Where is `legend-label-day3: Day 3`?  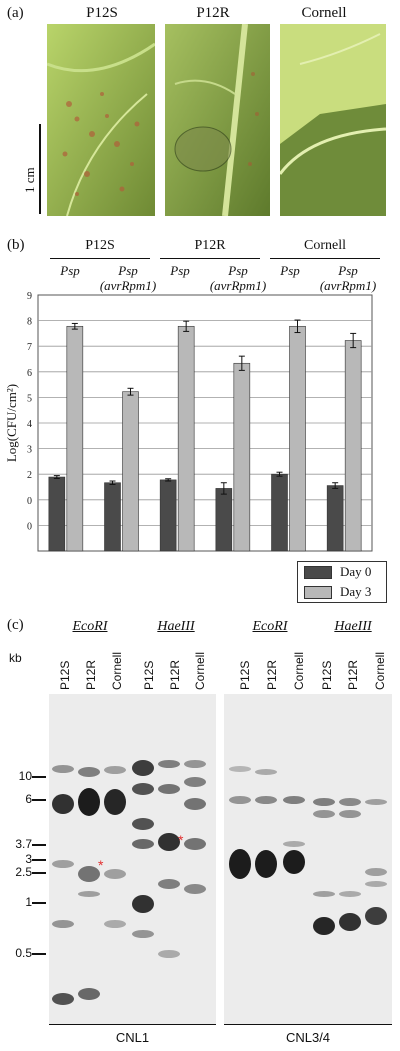 legend-label-day3: Day 3 is located at coordinates (356, 591).